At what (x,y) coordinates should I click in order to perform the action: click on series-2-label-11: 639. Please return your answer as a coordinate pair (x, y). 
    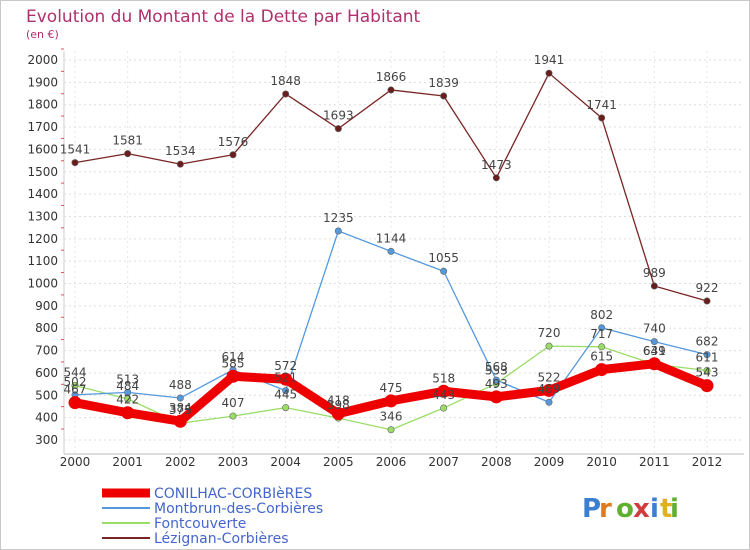
    Looking at the image, I should click on (654, 351).